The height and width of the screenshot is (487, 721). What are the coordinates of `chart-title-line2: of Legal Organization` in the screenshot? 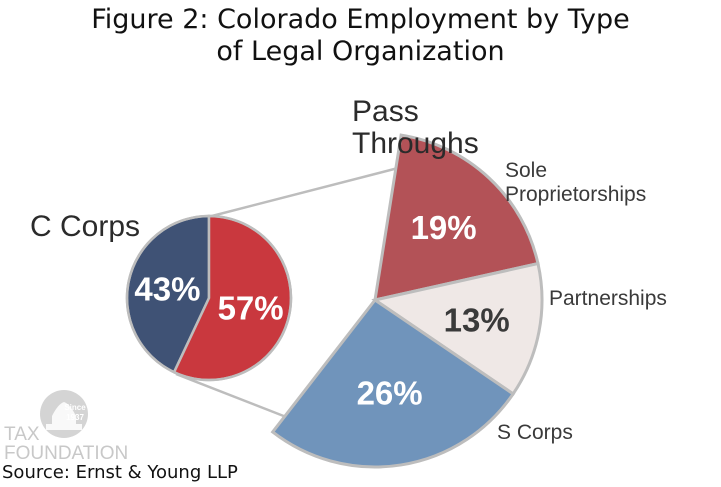 It's located at (360, 51).